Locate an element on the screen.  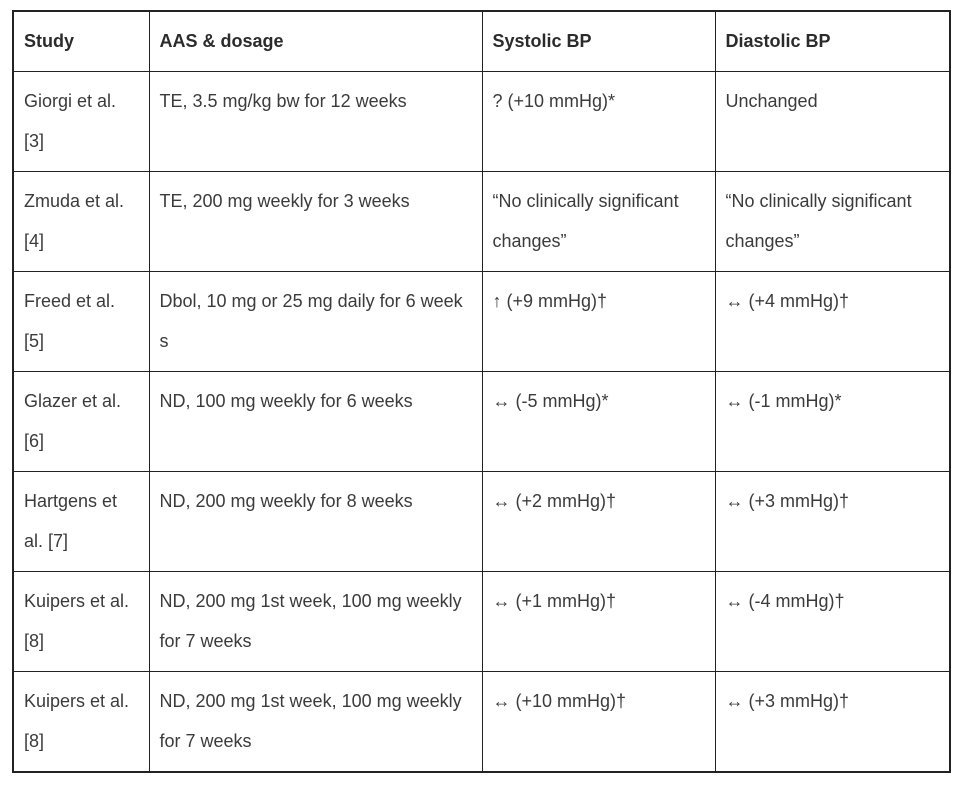
cell-study: Hartgens et al. [7] is located at coordinates (81, 521).